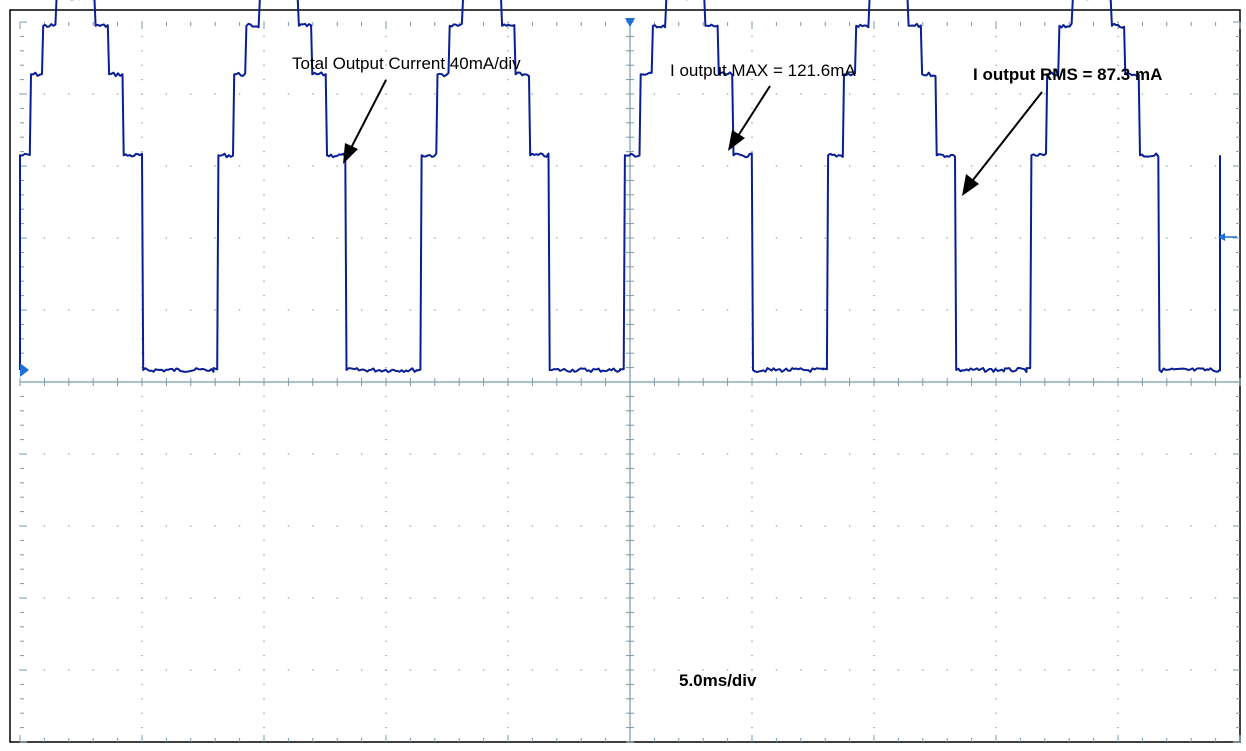  Describe the element at coordinates (406, 63) in the screenshot. I see `scale-annotation: Total Output Current 40mA/div` at that location.